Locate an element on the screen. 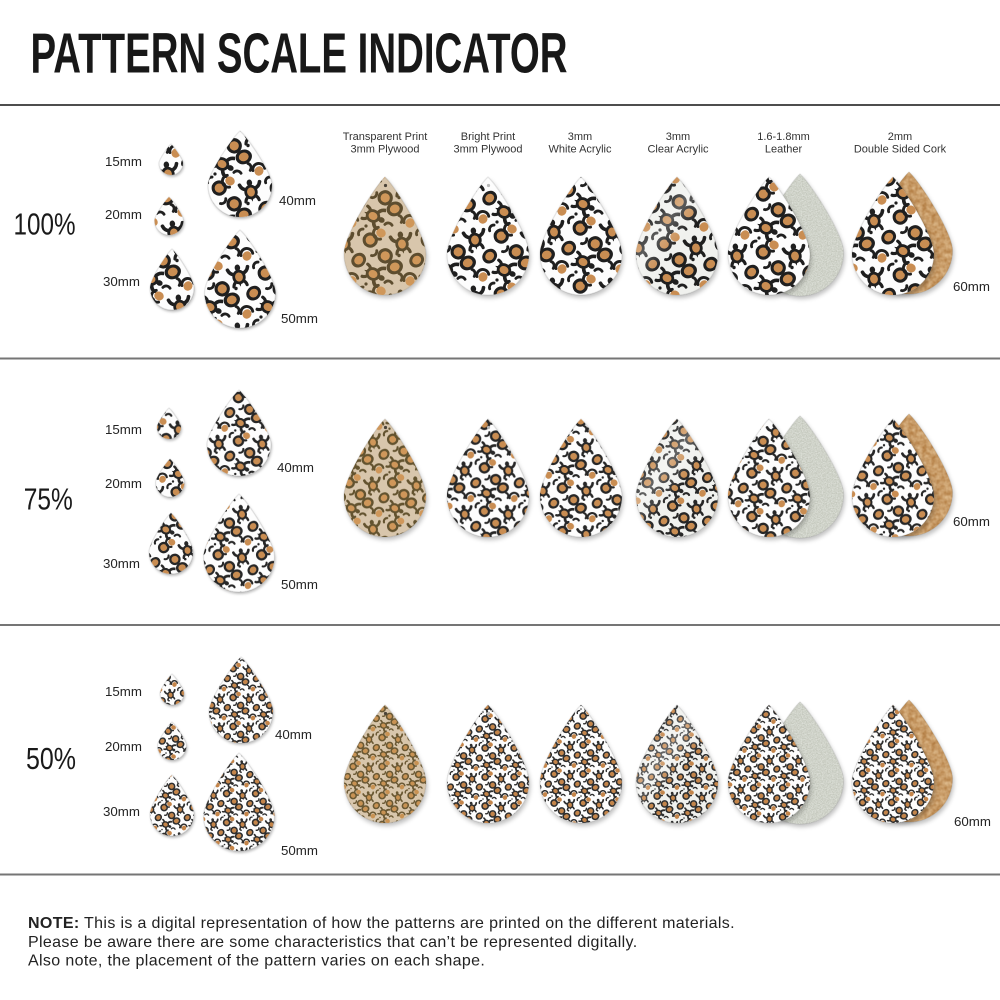 The width and height of the screenshot is (1000, 1000). svg-text: Clear Acrylic is located at coordinates (678, 150).